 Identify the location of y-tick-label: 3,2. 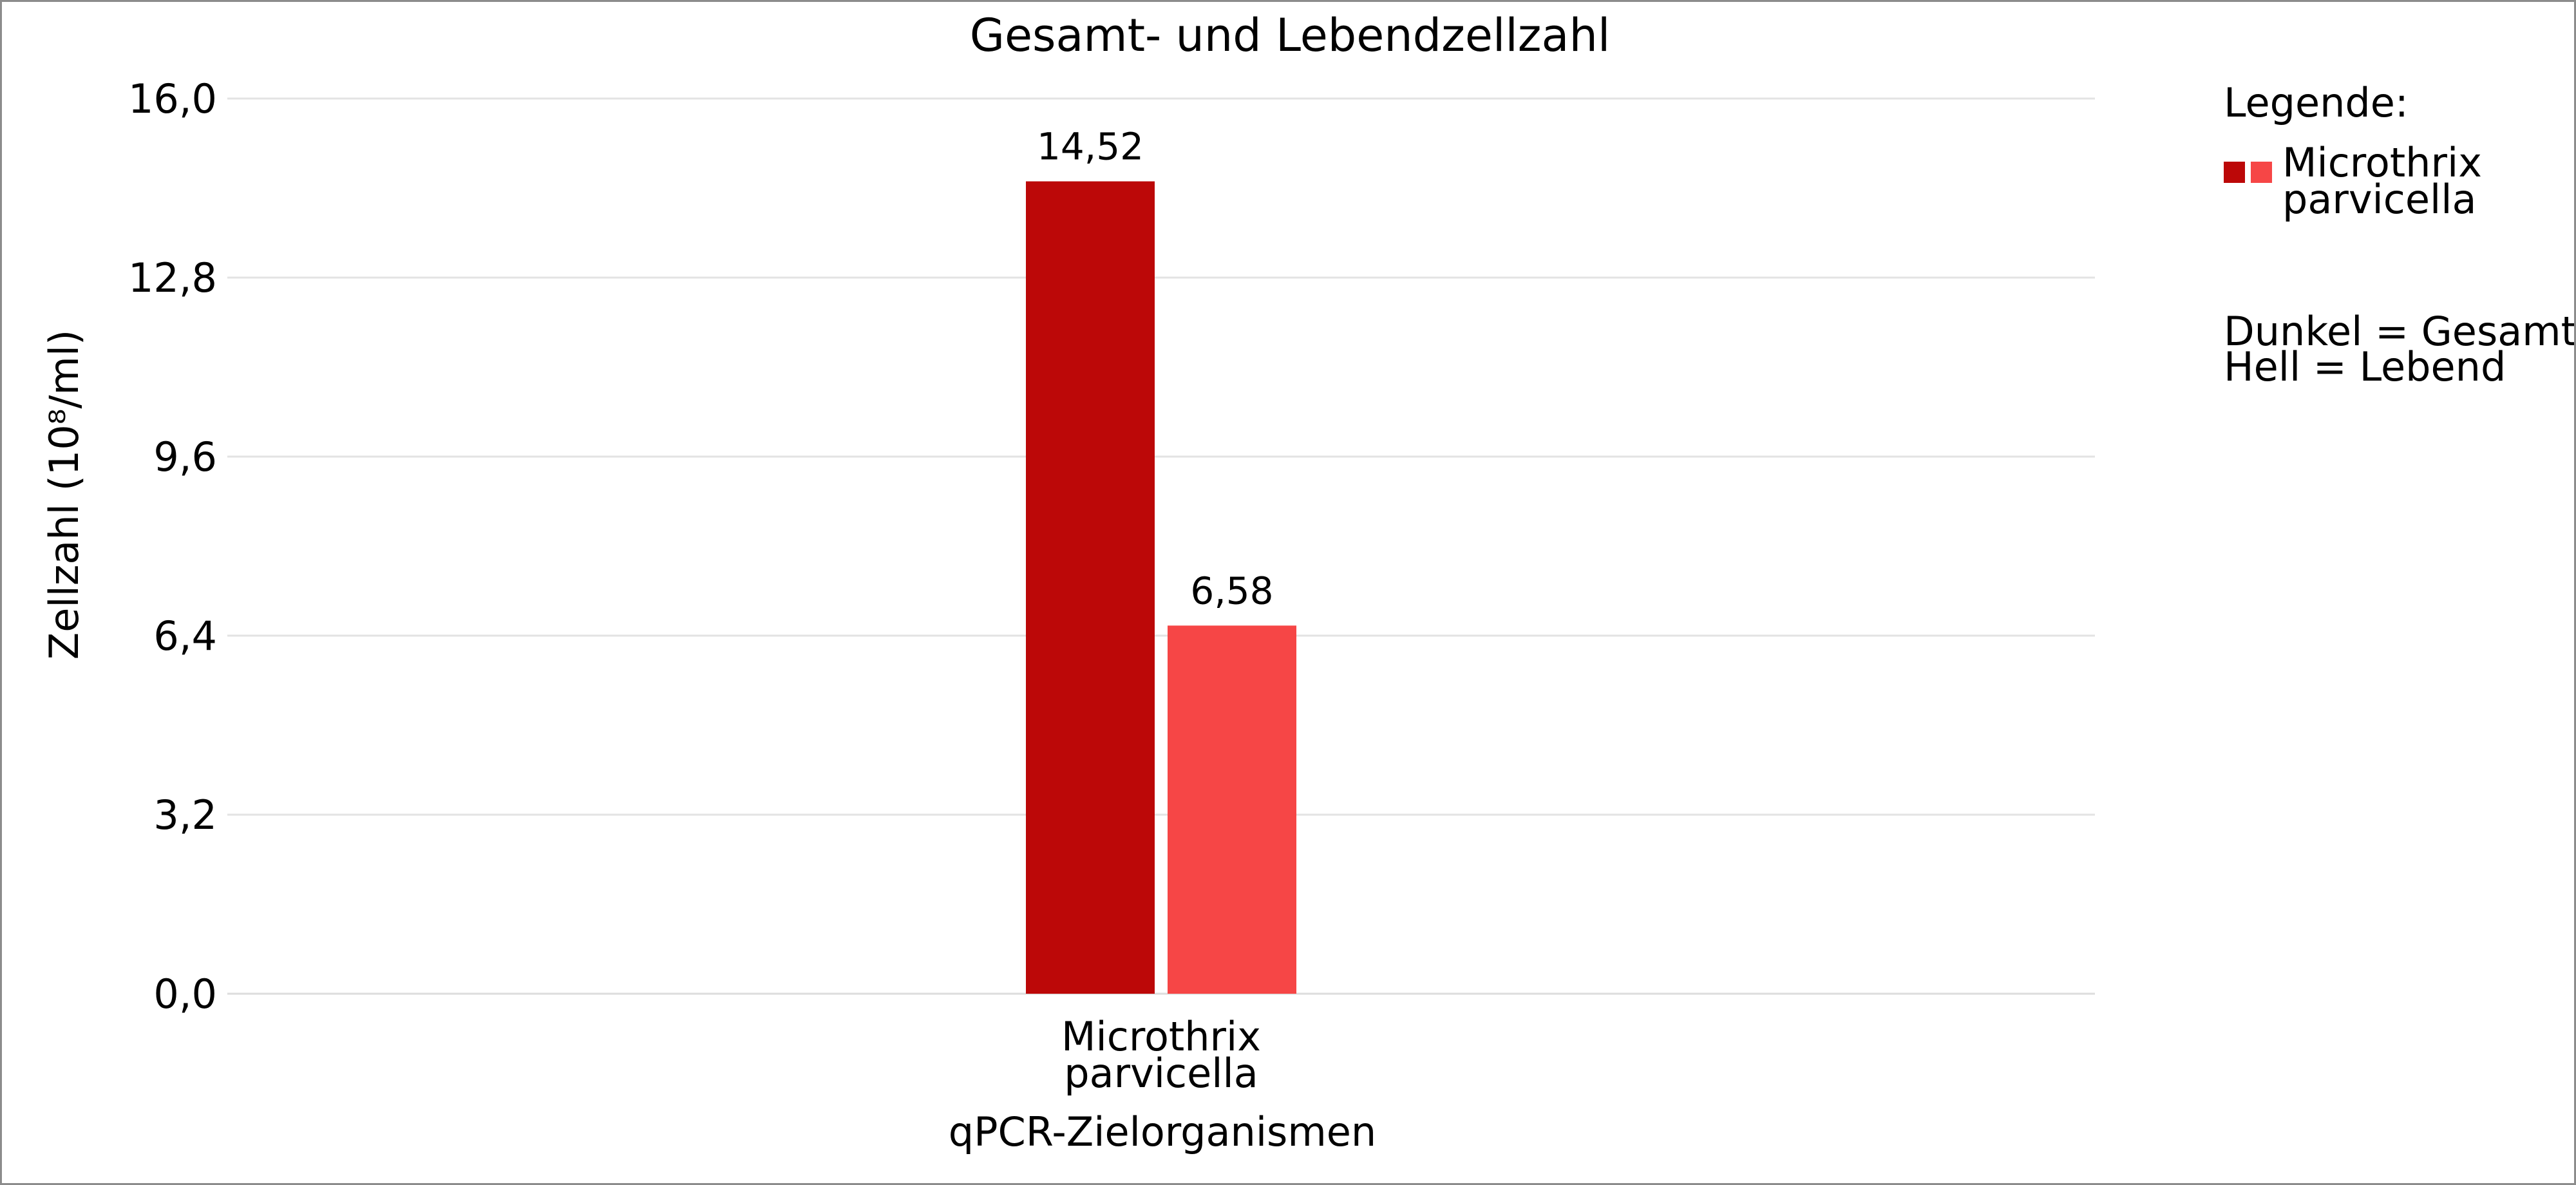
(185, 815).